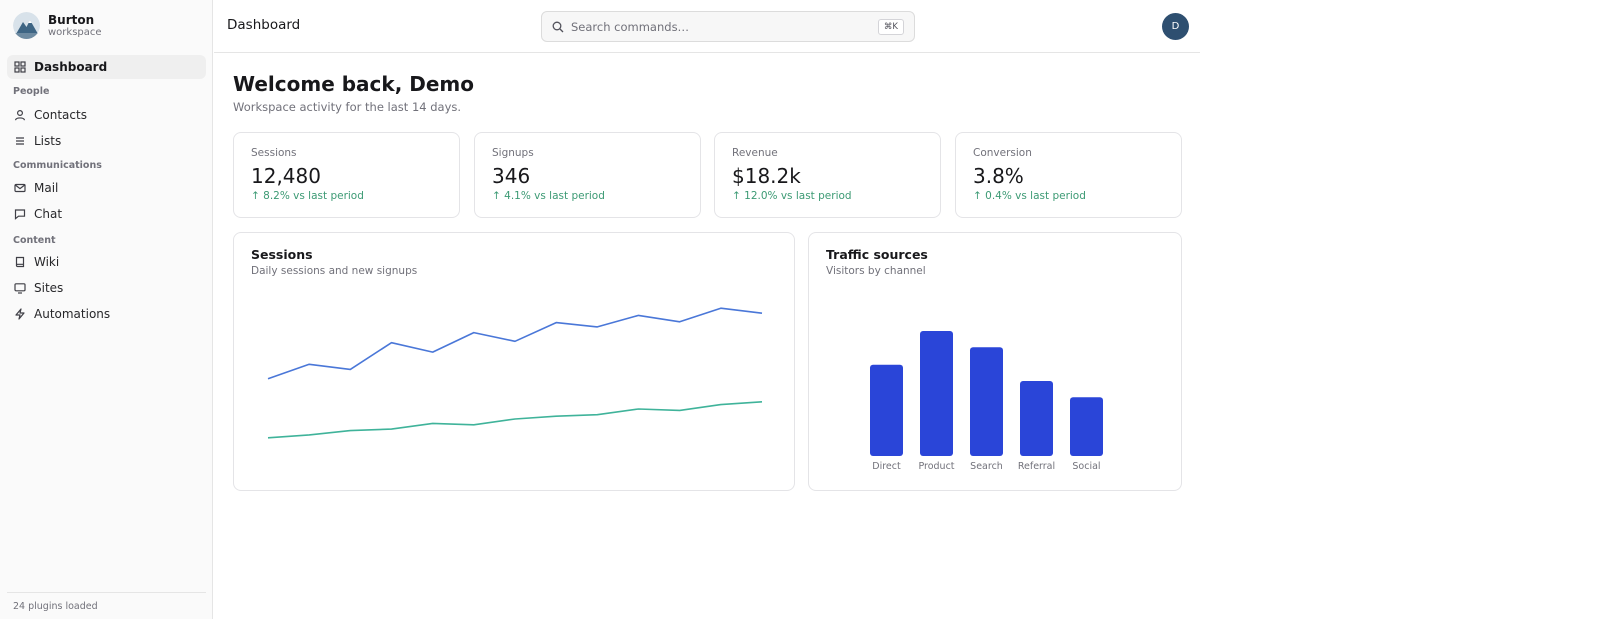 This screenshot has width=1600, height=619. What do you see at coordinates (75, 32) in the screenshot?
I see `workspace-subtitle: workspace` at bounding box center [75, 32].